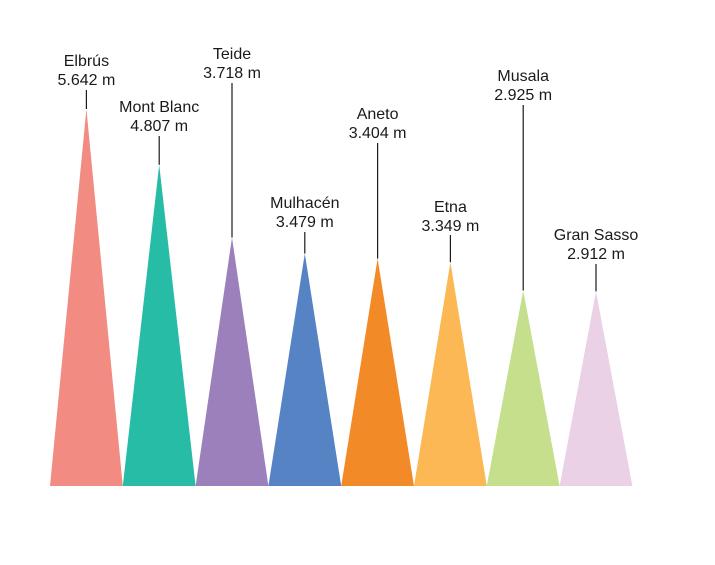  I want to click on peak-name-label: Teide, so click(232, 54).